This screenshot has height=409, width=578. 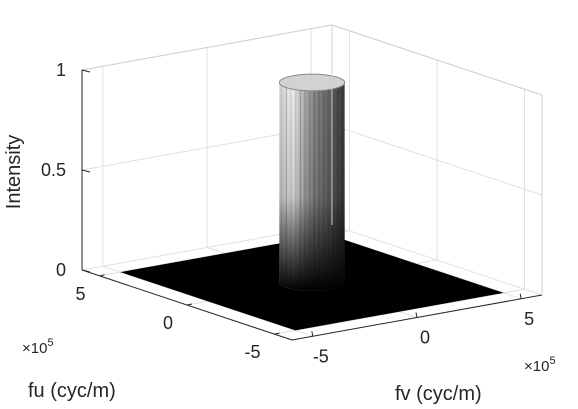 I want to click on y-tick-label: 0, so click(x=425, y=338).